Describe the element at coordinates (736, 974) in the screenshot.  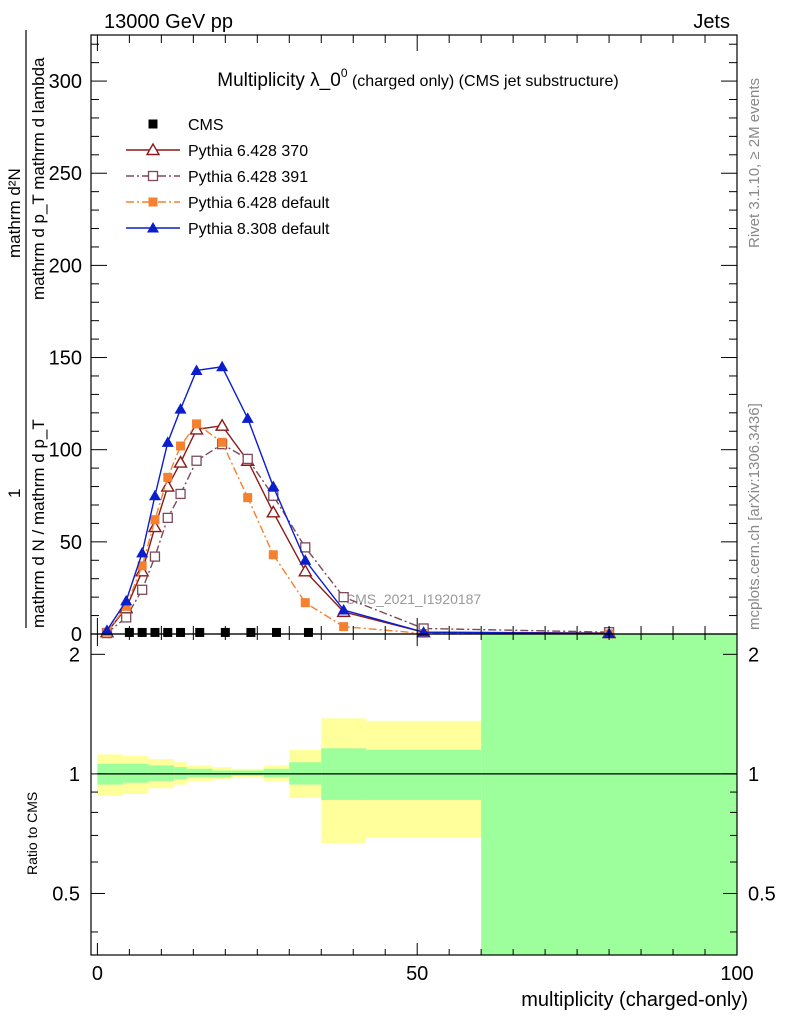
I see `x-tick-label-100: 100` at that location.